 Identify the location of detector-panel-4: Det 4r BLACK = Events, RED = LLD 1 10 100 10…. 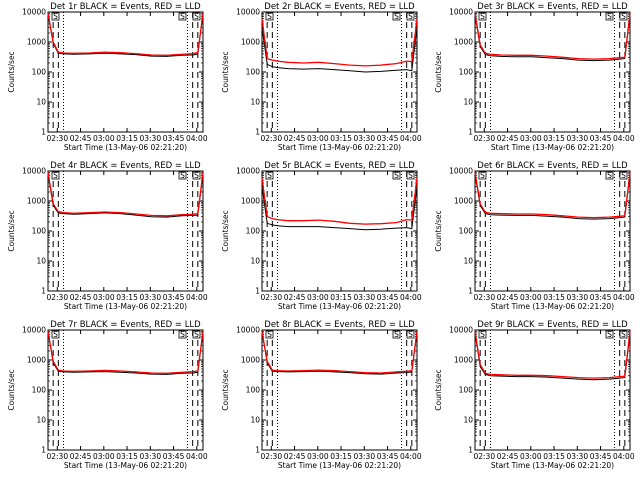
(107, 236).